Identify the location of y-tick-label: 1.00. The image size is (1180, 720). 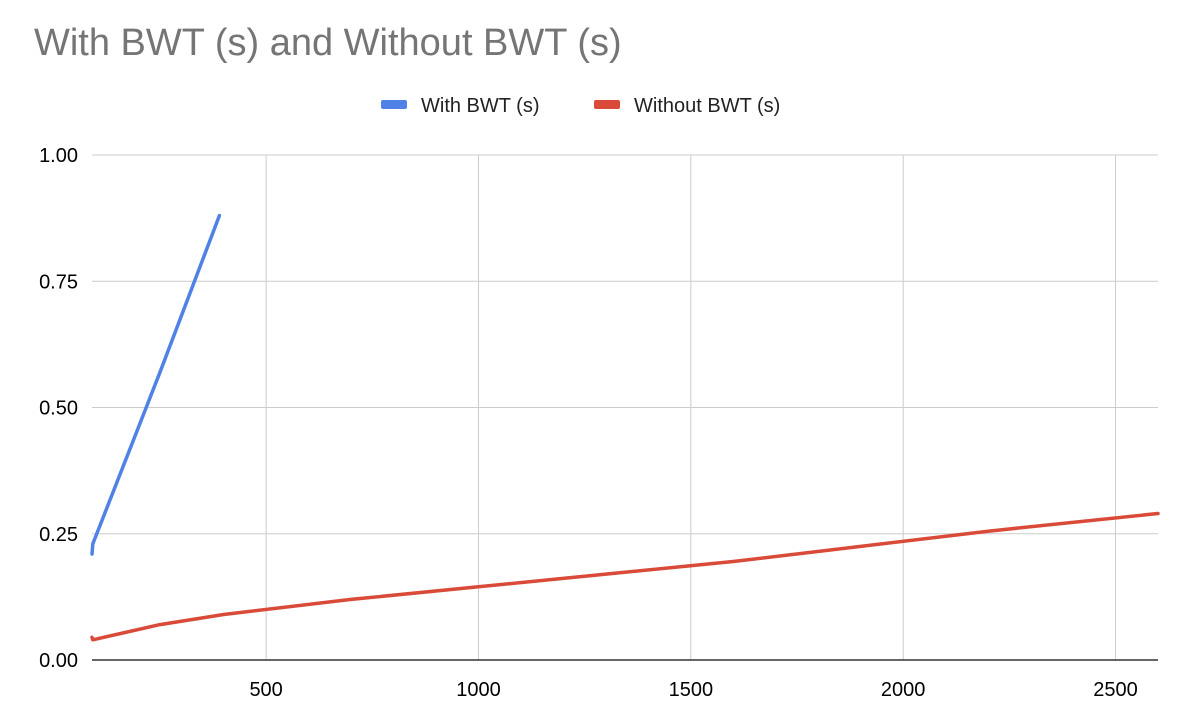
(58, 156).